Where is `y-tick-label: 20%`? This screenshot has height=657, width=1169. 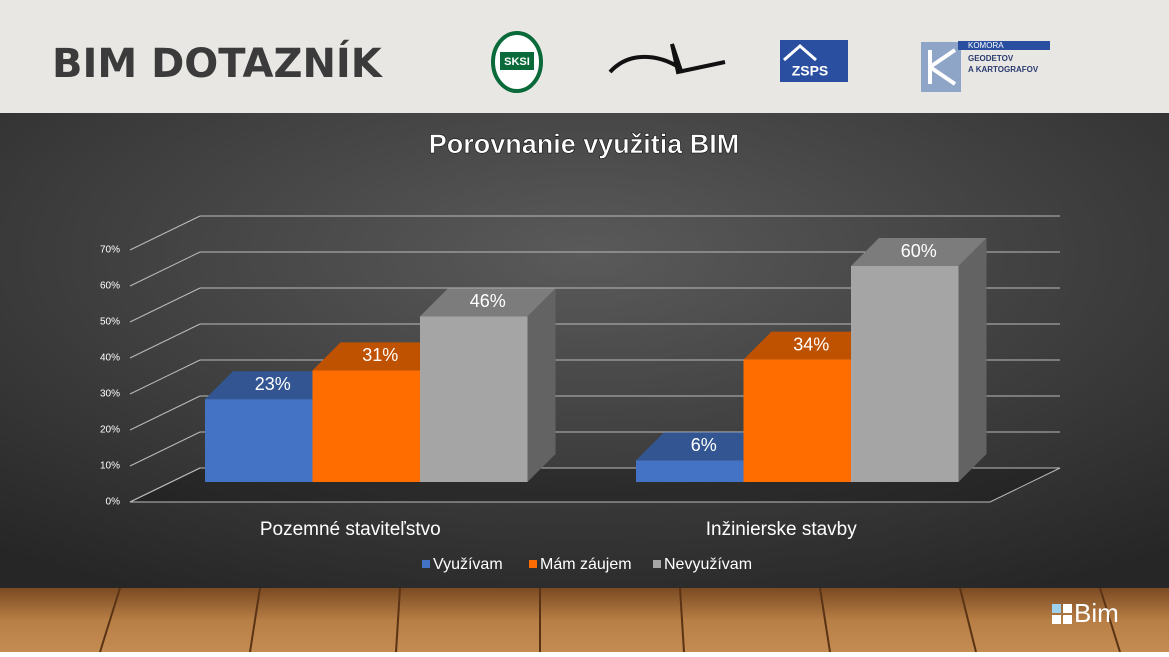
y-tick-label: 20% is located at coordinates (110, 430).